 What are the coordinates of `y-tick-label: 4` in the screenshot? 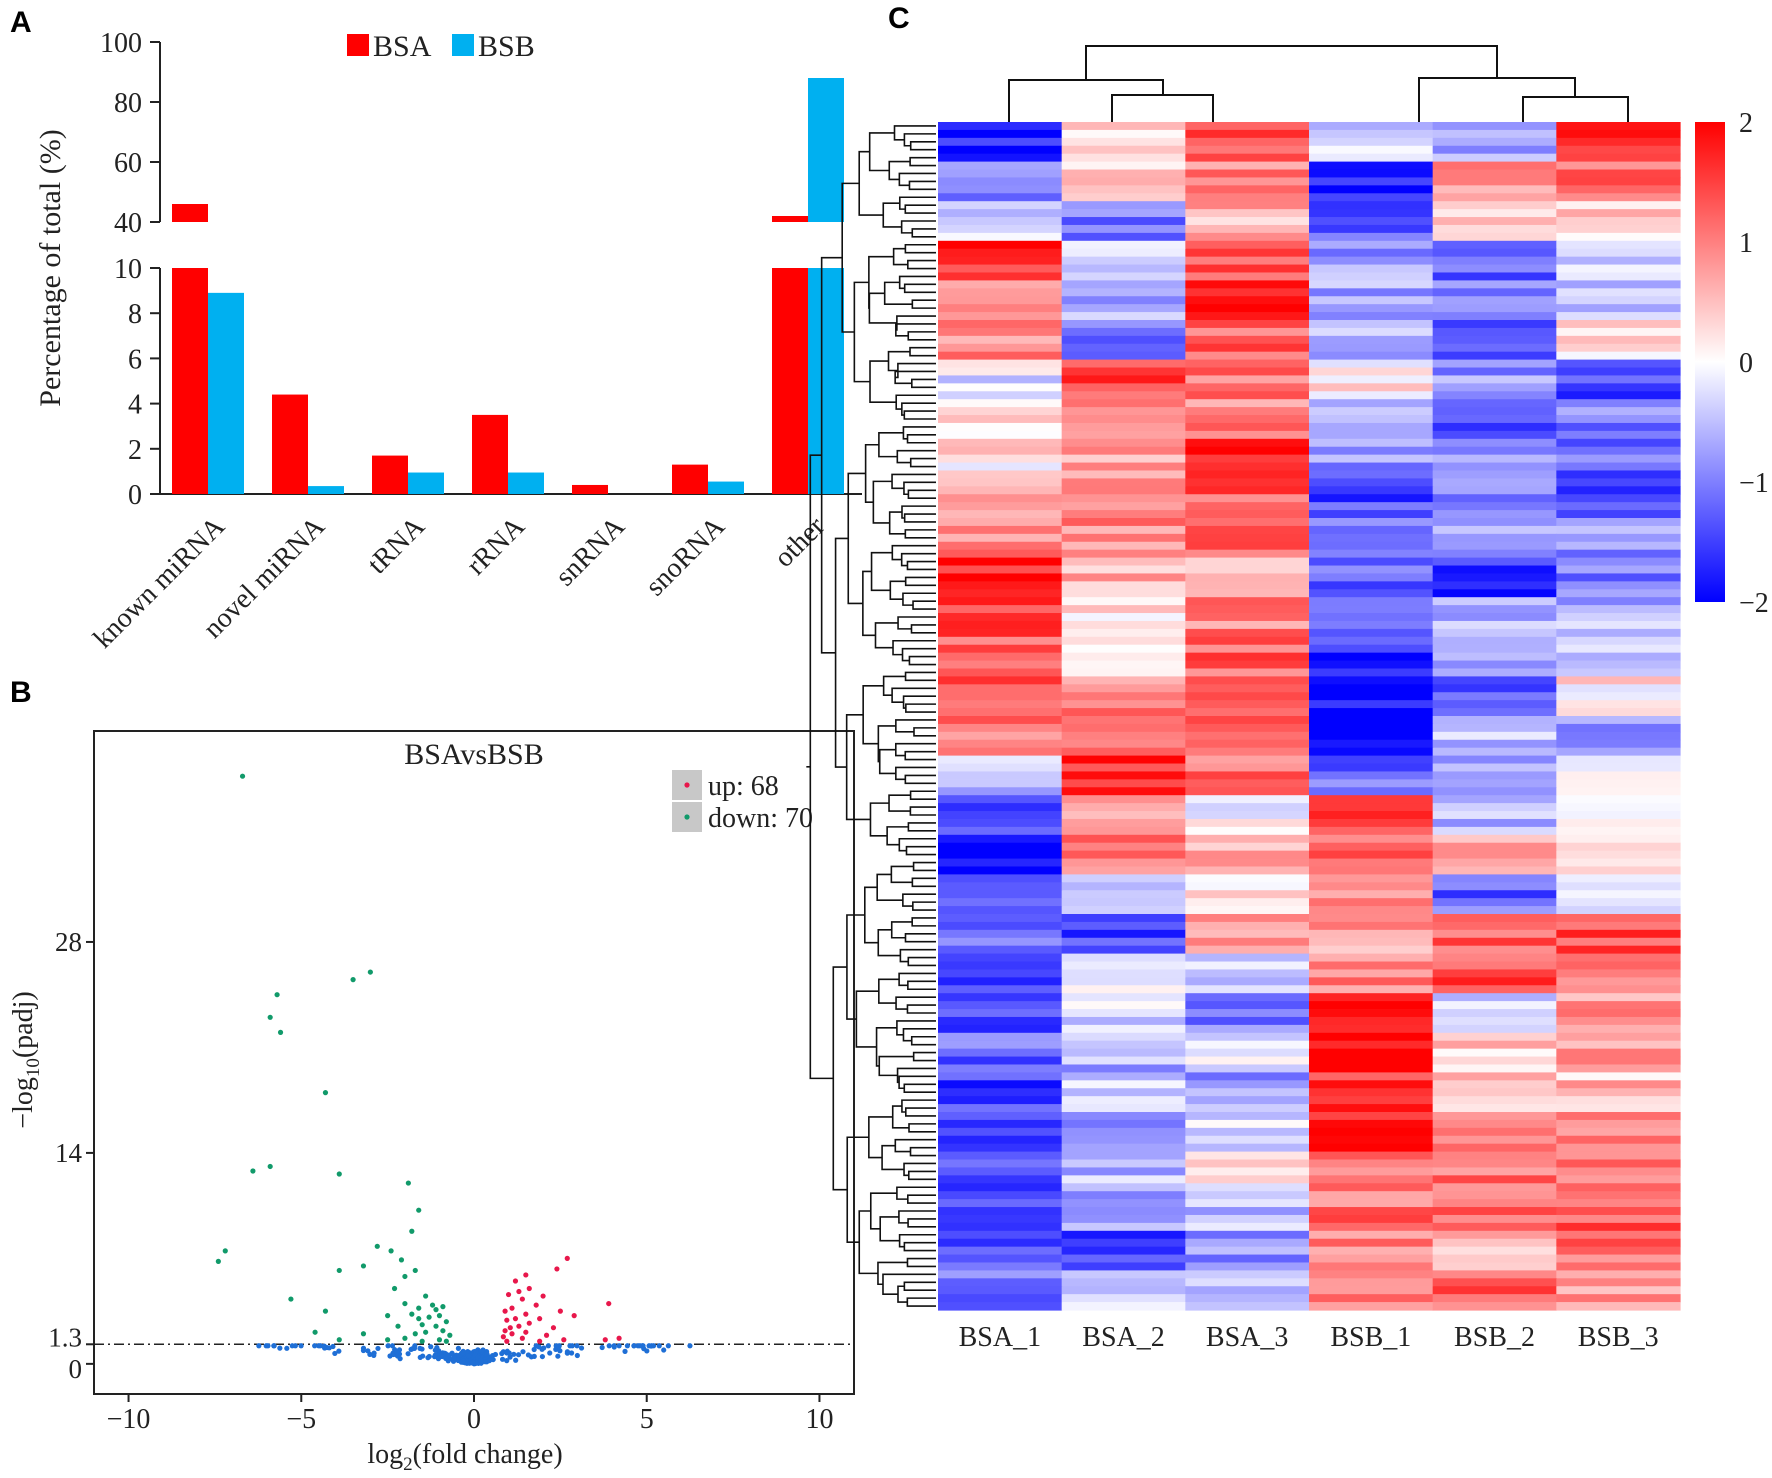 It's located at (135, 405).